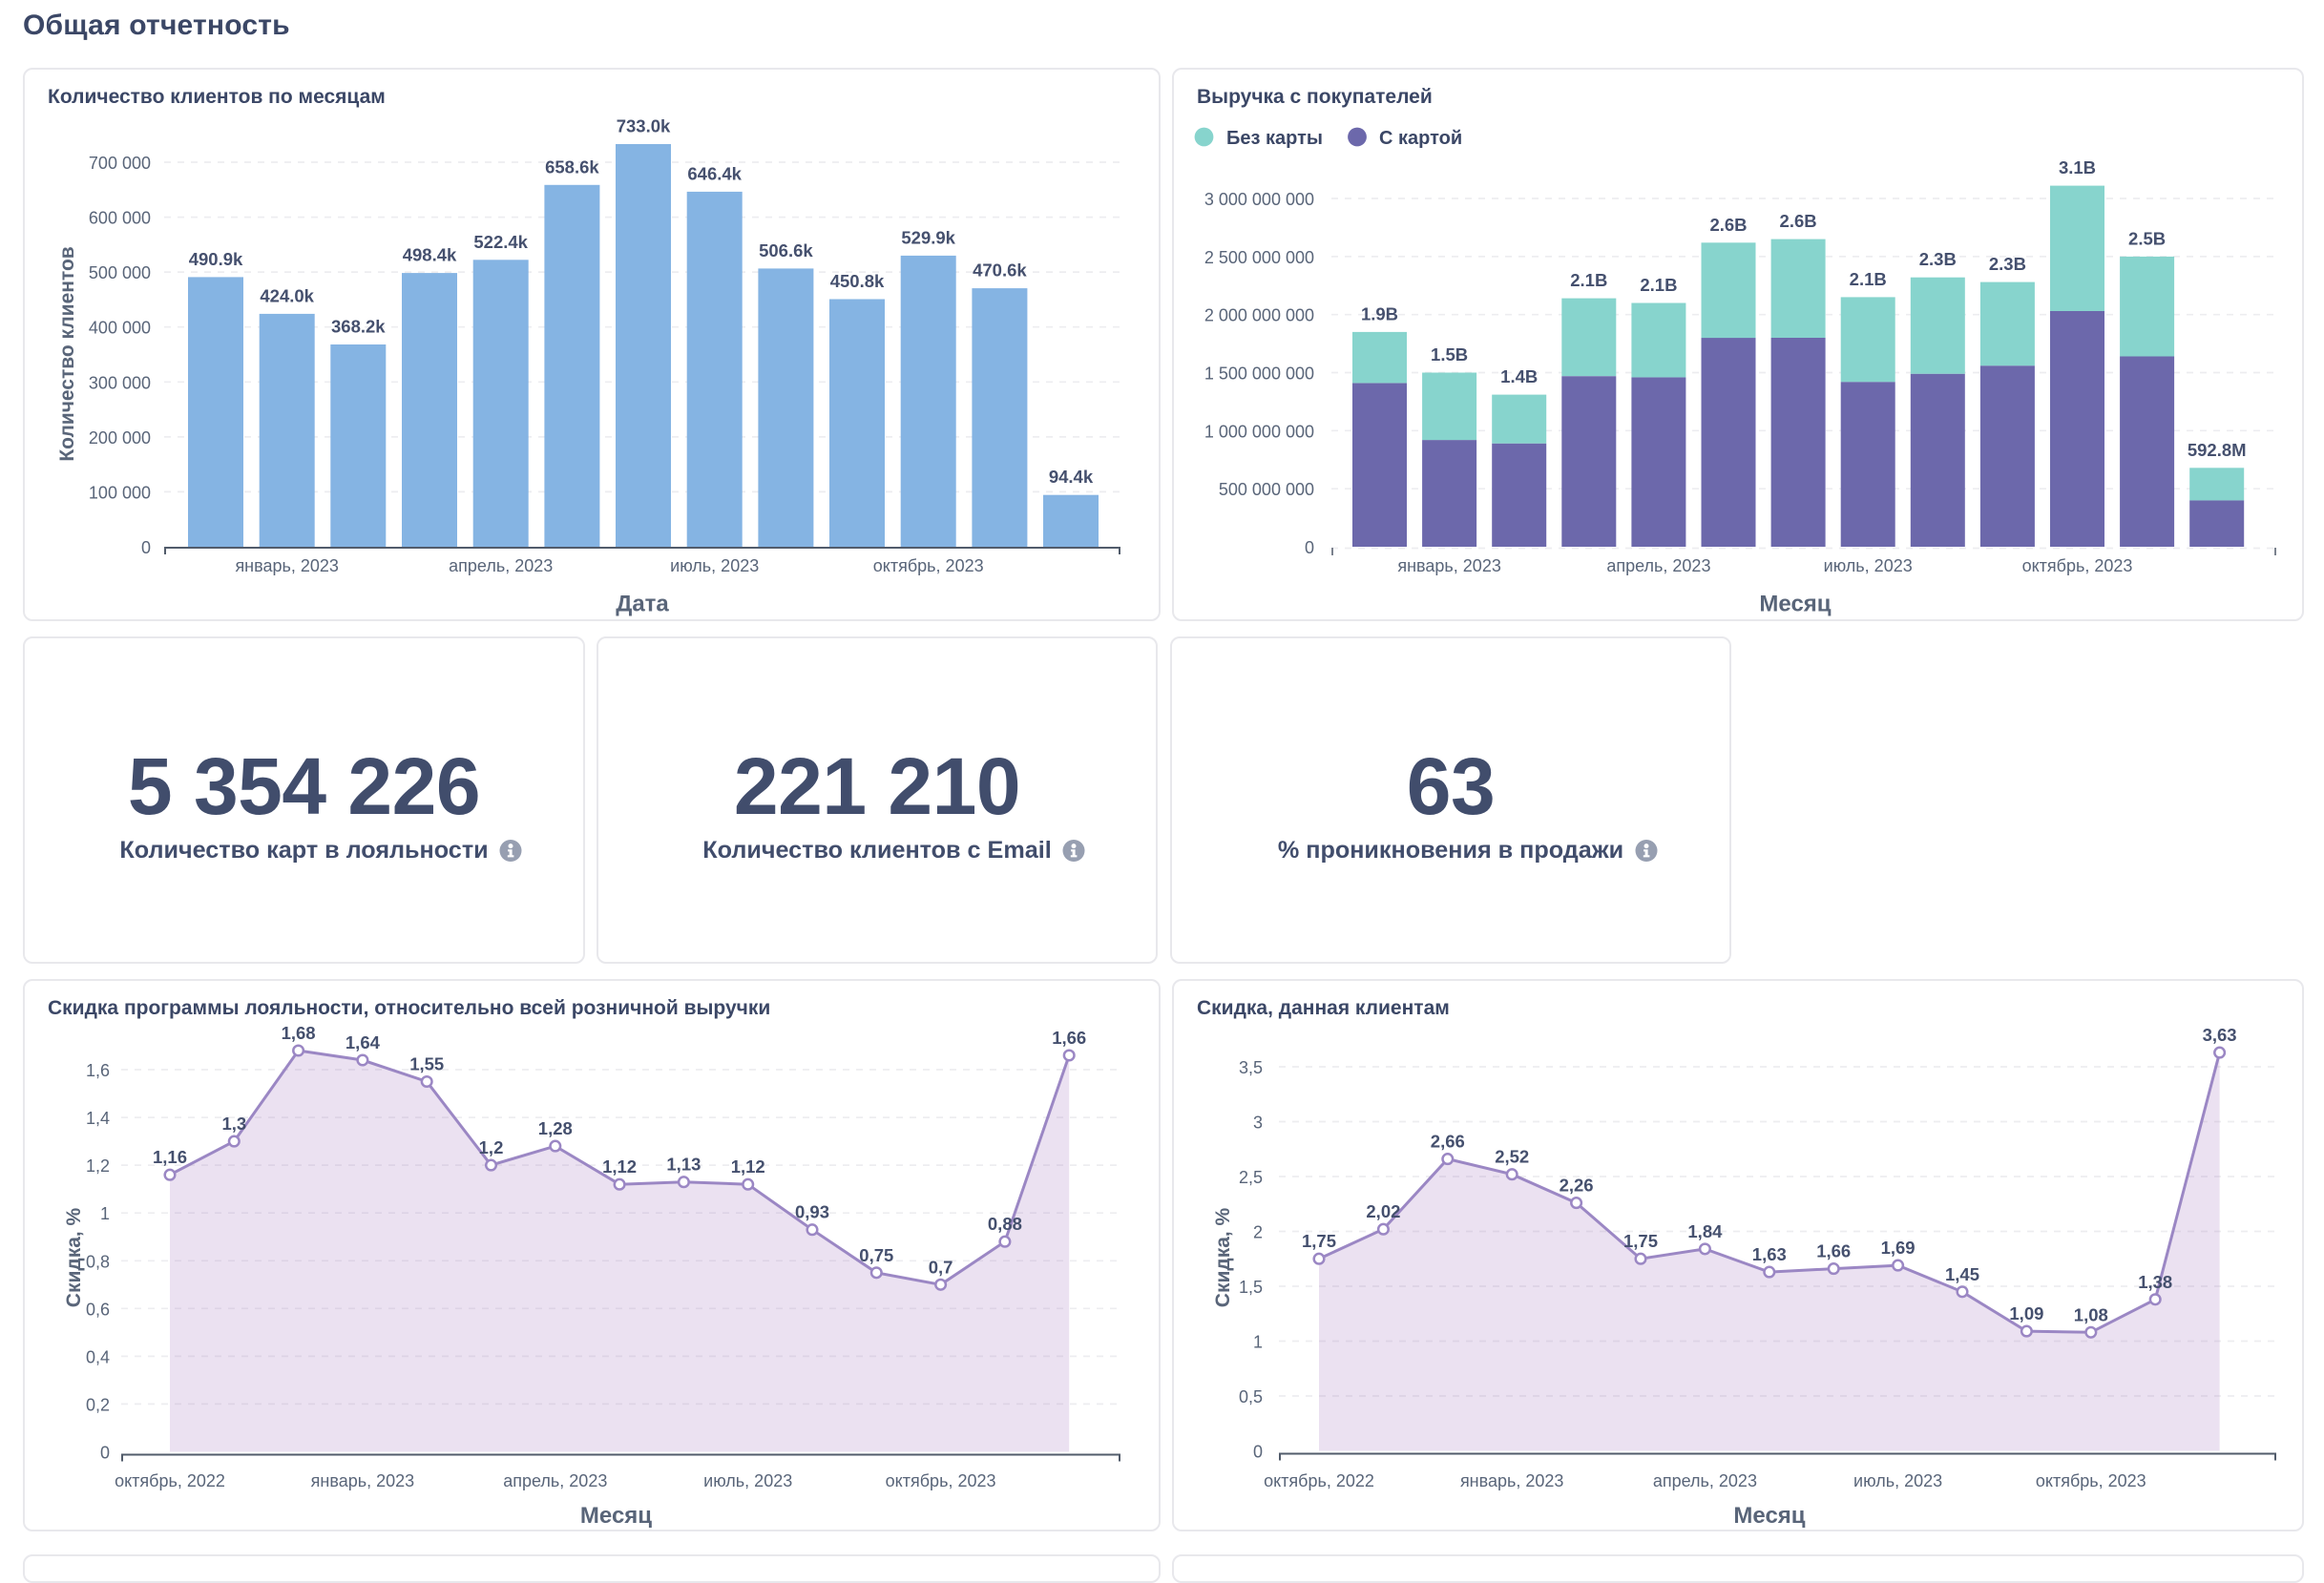 The width and height of the screenshot is (2324, 1583). Describe the element at coordinates (1259, 257) in the screenshot. I see `svg-text: 2 500 000 000` at that location.